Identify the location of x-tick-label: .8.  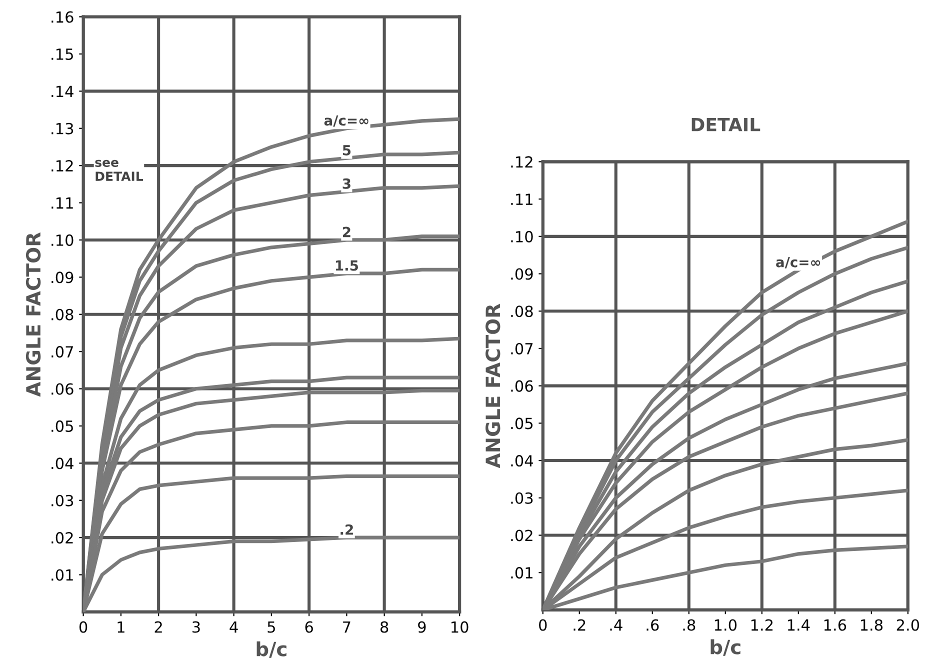
(689, 625).